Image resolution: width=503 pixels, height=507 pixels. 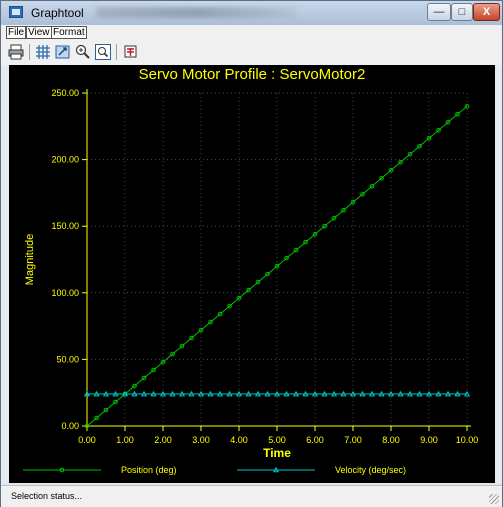 What do you see at coordinates (63, 52) in the screenshot?
I see `zoom-fit-icon` at bounding box center [63, 52].